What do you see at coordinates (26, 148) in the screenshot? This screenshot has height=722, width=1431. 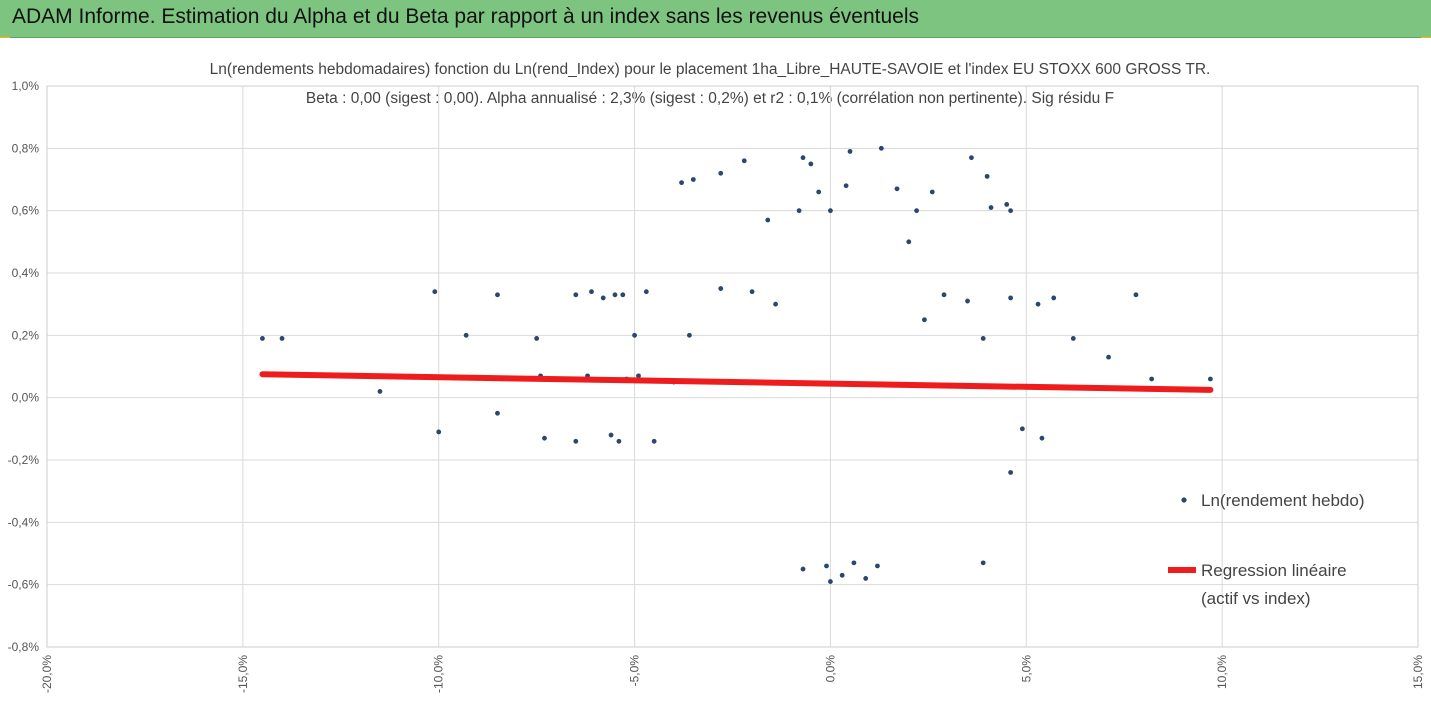 I see `y-tick-label: 0,8%` at bounding box center [26, 148].